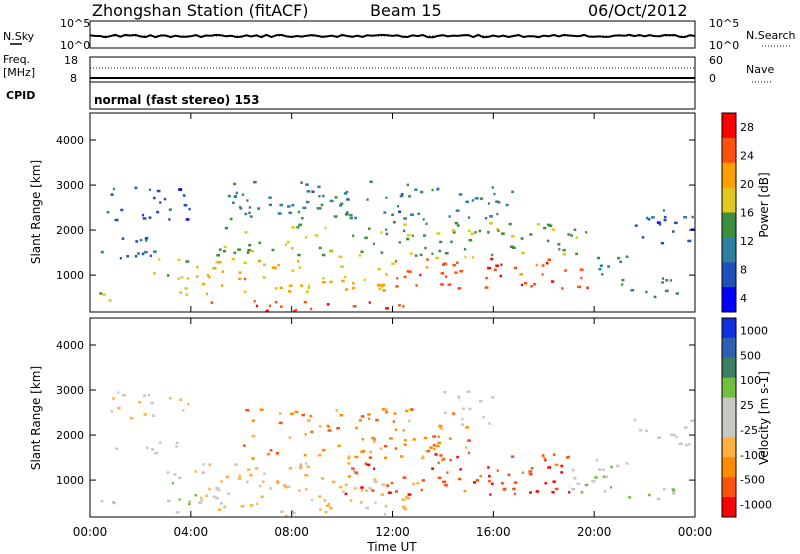 This screenshot has width=800, height=554. Describe the element at coordinates (747, 127) in the screenshot. I see `colorbar-tick-label: 28` at that location.